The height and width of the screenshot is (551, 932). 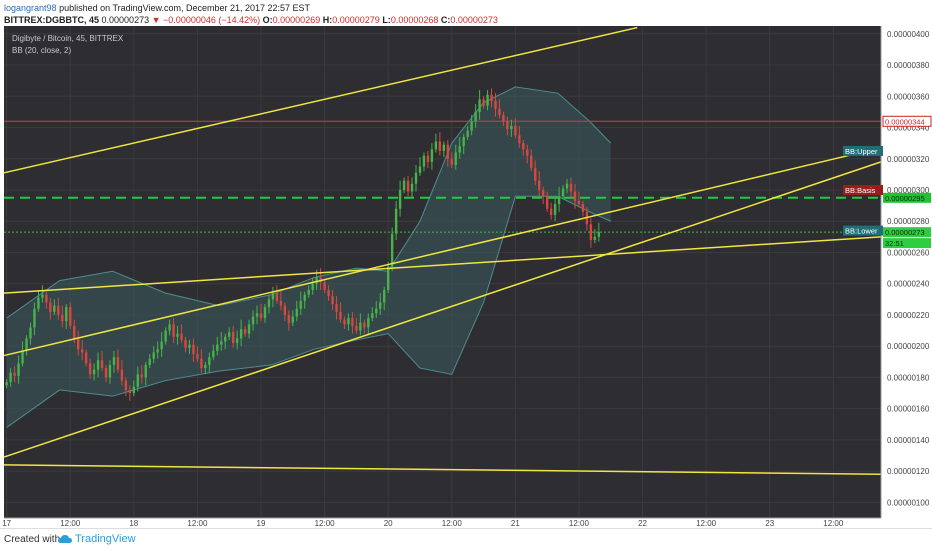 I want to click on last-price: 0.00000273, so click(x=125, y=20).